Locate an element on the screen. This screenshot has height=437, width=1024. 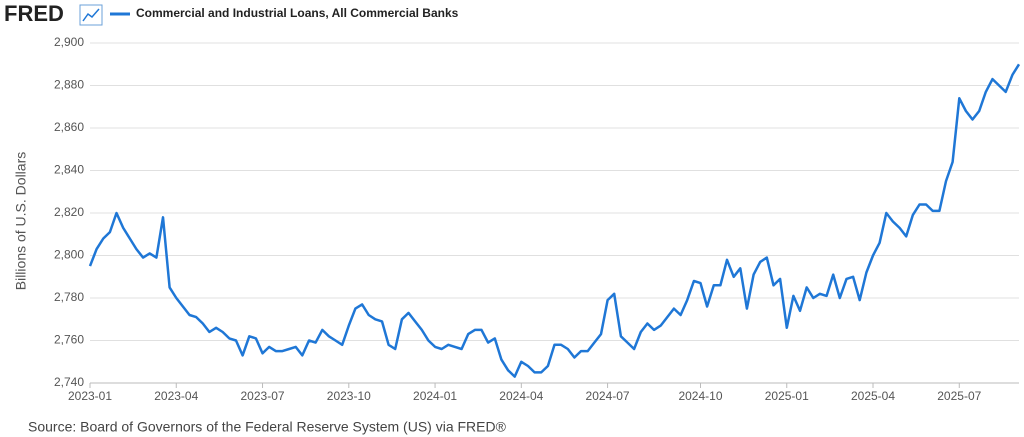
x-tick-label: 2024-04 is located at coordinates (521, 396).